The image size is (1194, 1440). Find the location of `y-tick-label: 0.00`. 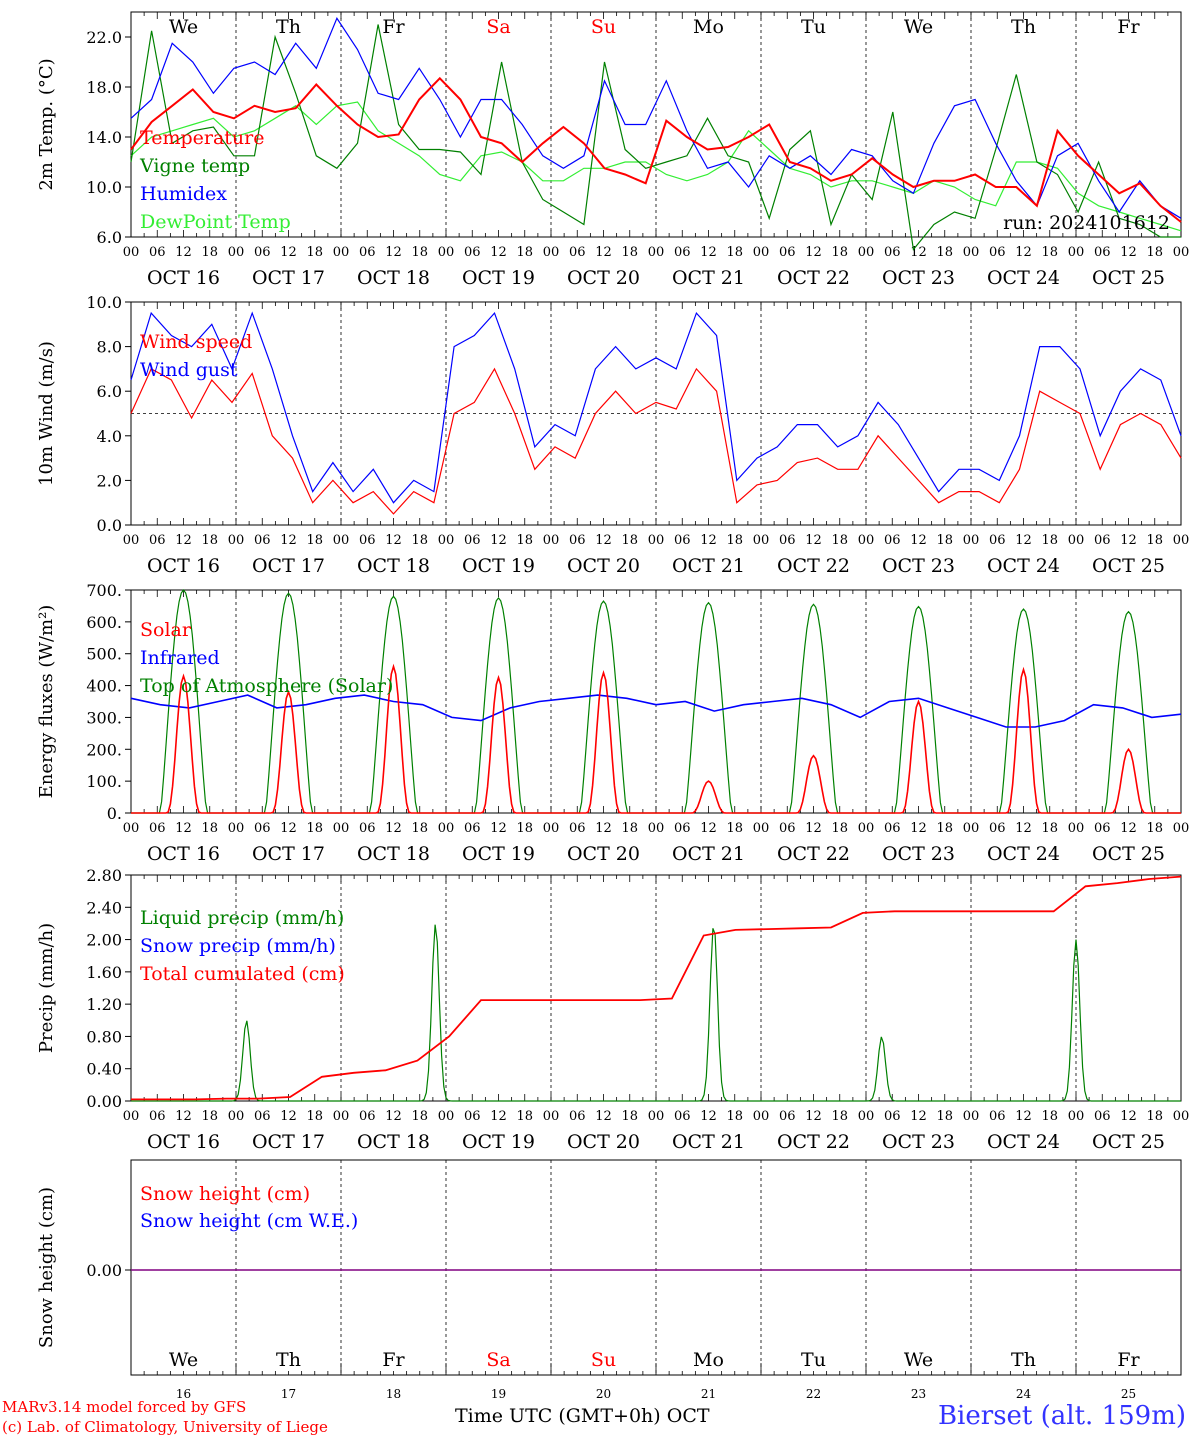

y-tick-label: 0.00 is located at coordinates (104, 1270).